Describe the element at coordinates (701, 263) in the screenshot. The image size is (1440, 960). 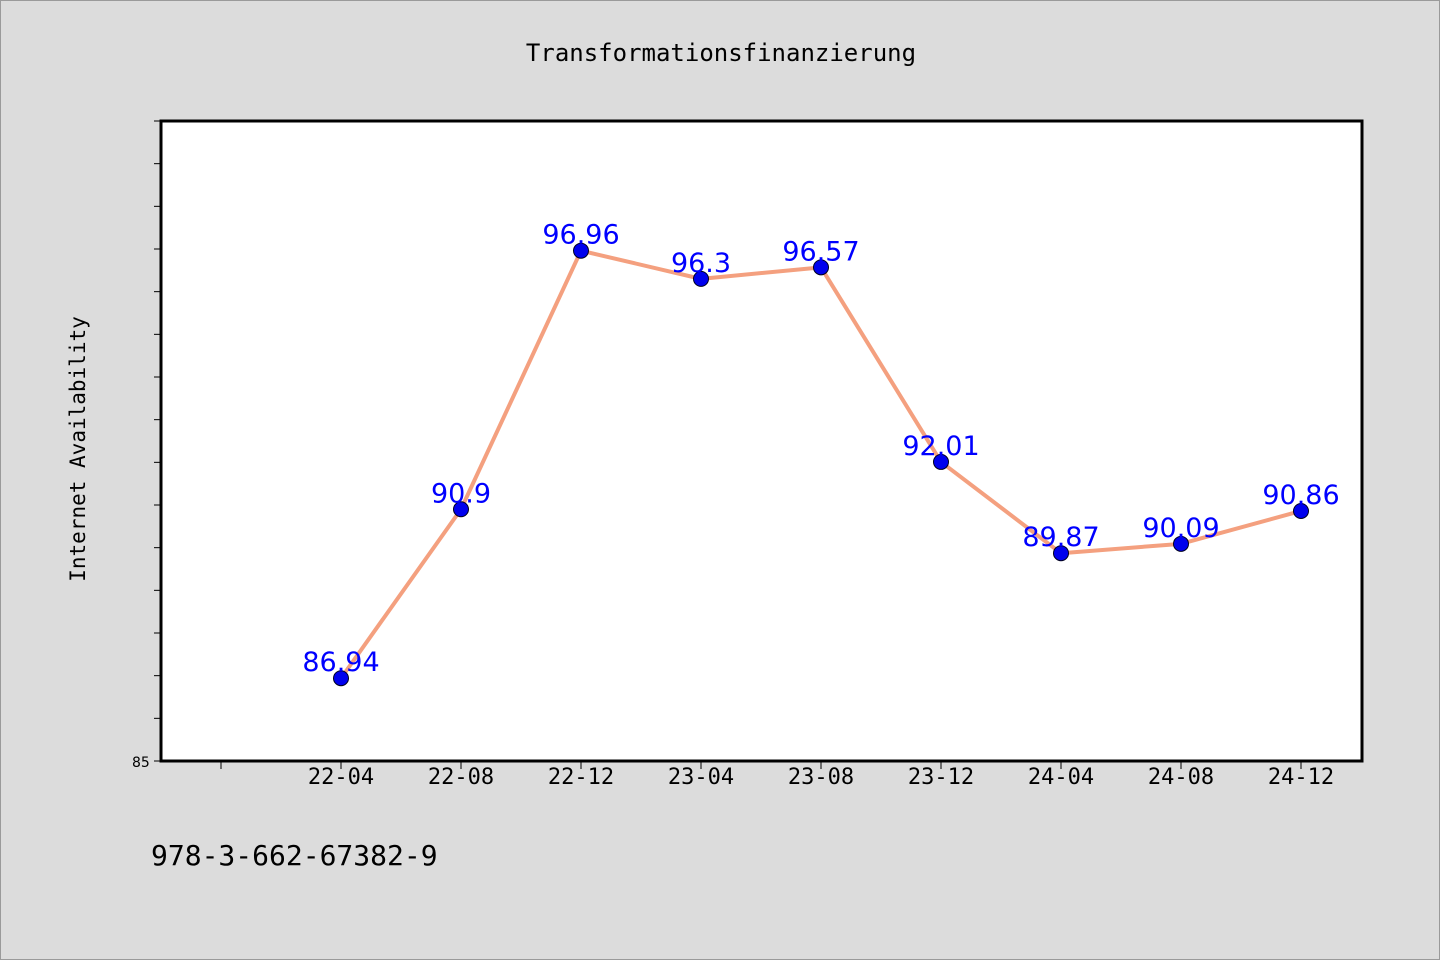
I see `data-label: 96.3` at that location.